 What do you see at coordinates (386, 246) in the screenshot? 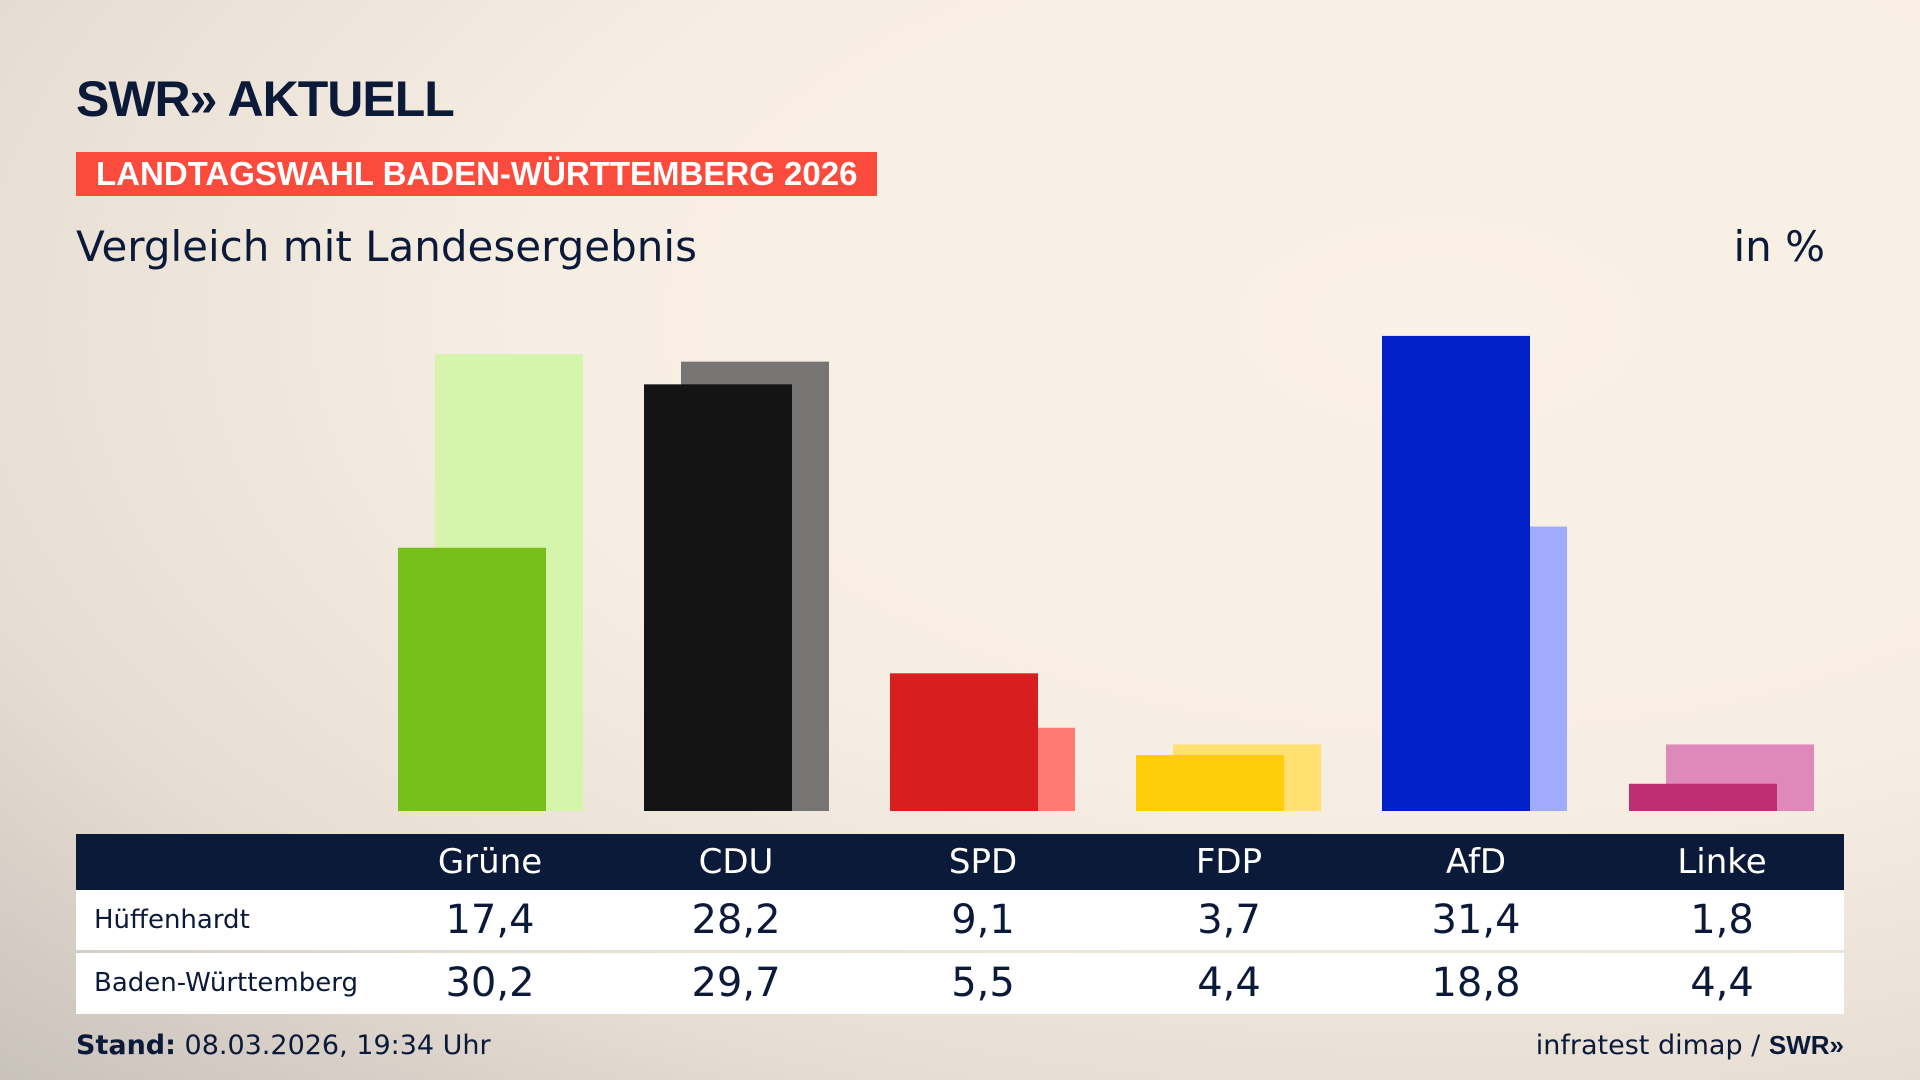
I see `chart-subtitle: Vergleich mit Landesergebnis` at bounding box center [386, 246].